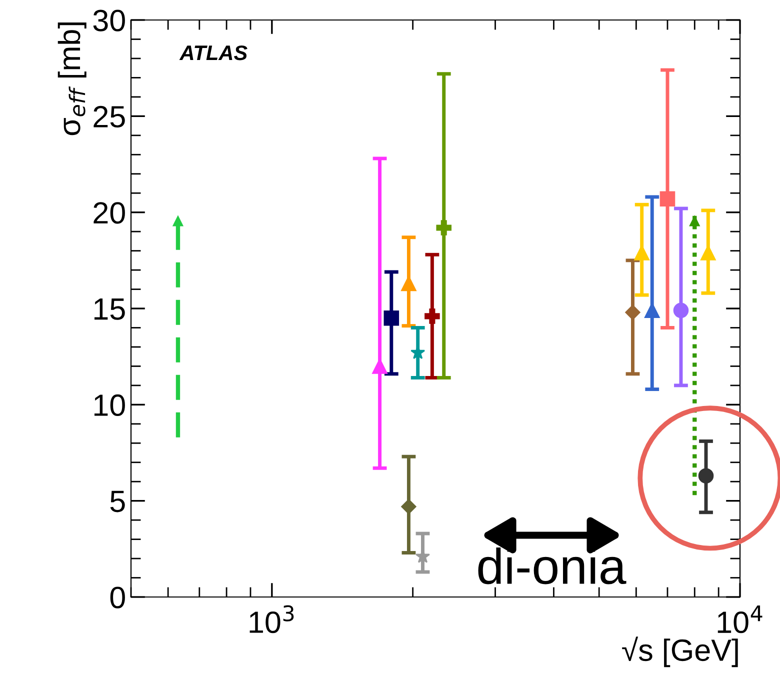 This screenshot has height=682, width=780. Describe the element at coordinates (109, 21) in the screenshot. I see `y-tick-label: 30` at that location.